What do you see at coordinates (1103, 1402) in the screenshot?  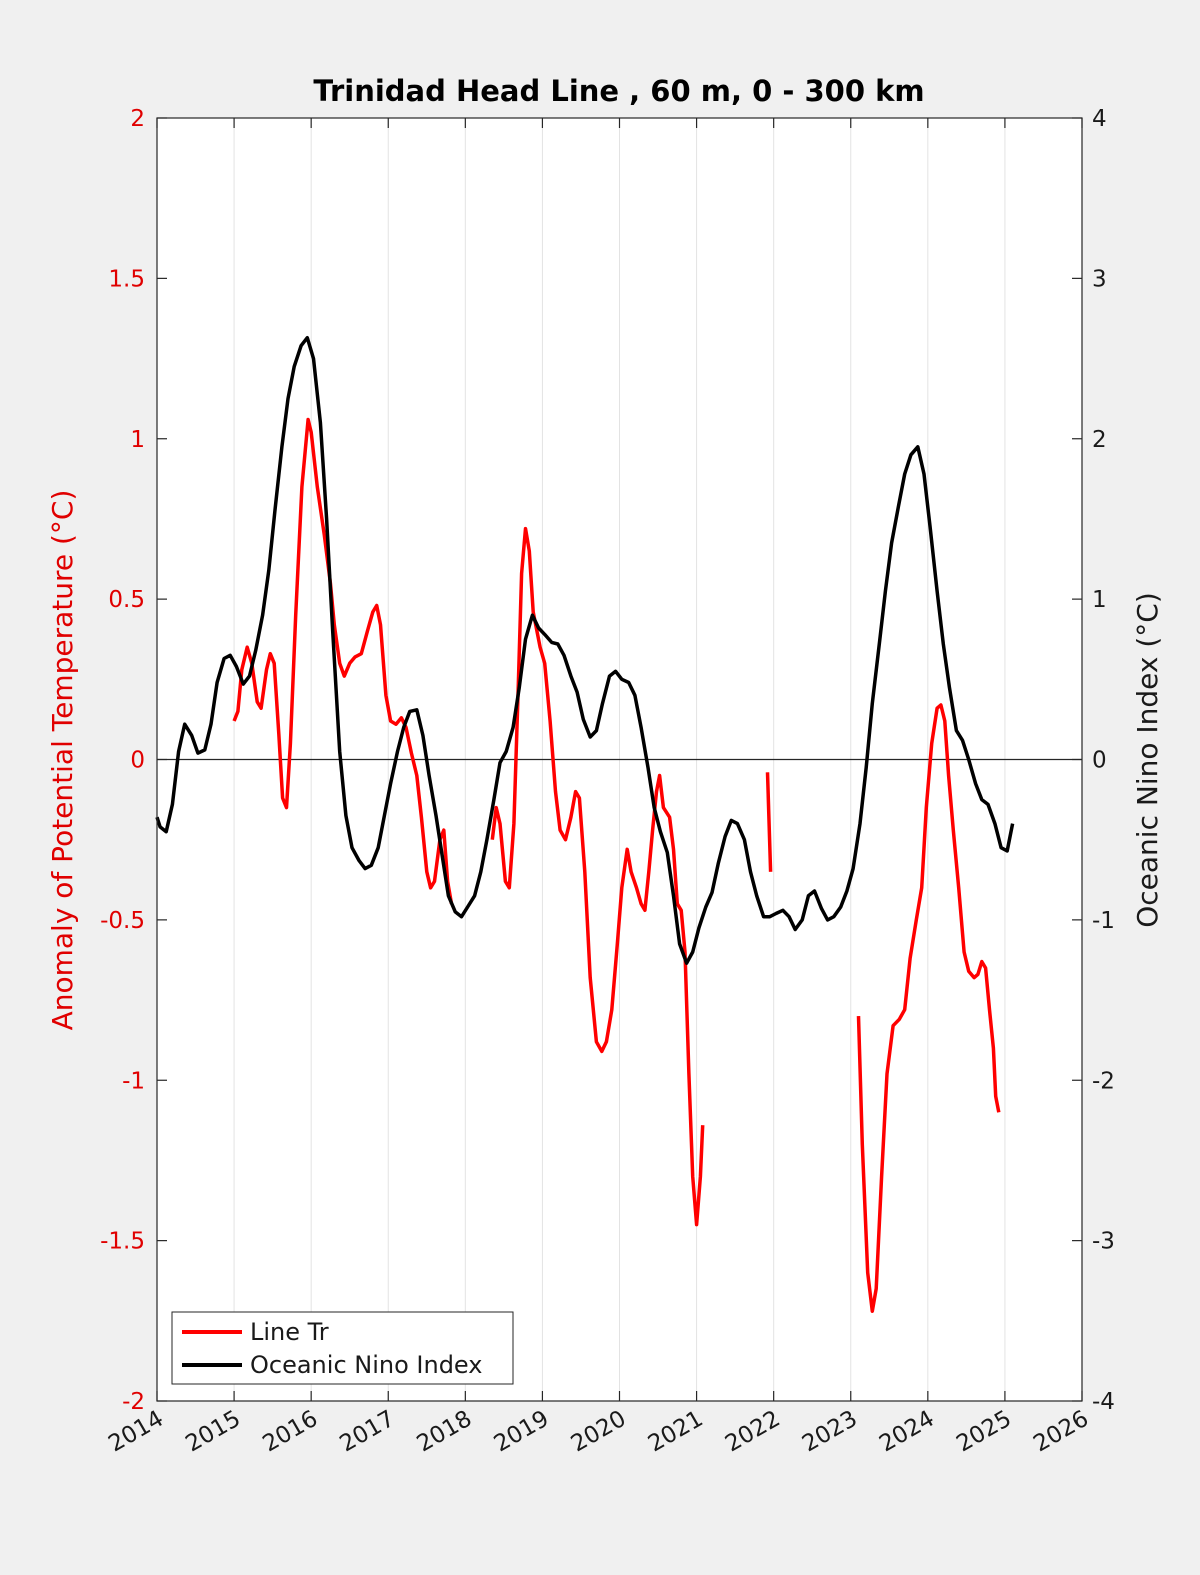 I see `y-tick-label-right: -4` at bounding box center [1103, 1402].